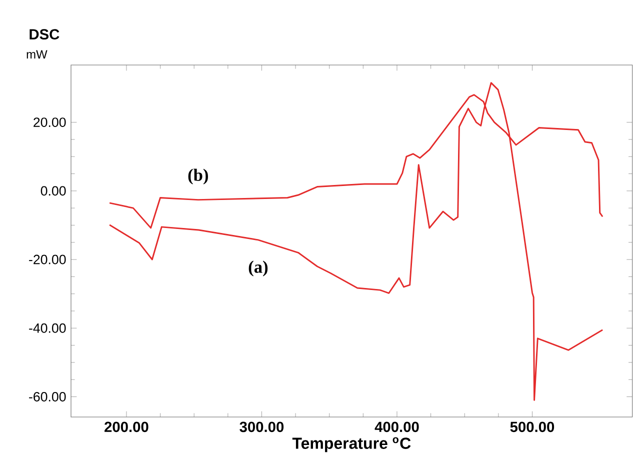 Image resolution: width=638 pixels, height=473 pixels. Describe the element at coordinates (50, 122) in the screenshot. I see `y-tick-label: 20.00` at that location.